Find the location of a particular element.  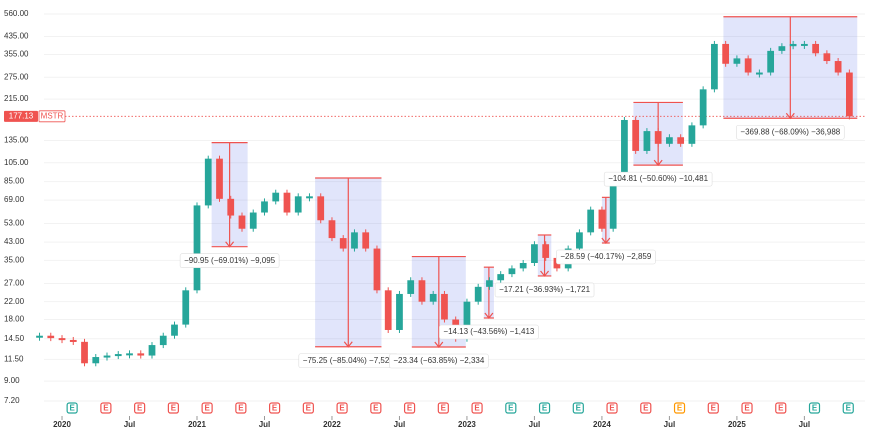

measure-label: −369.88 (−68.09%) −36,988 is located at coordinates (790, 131).